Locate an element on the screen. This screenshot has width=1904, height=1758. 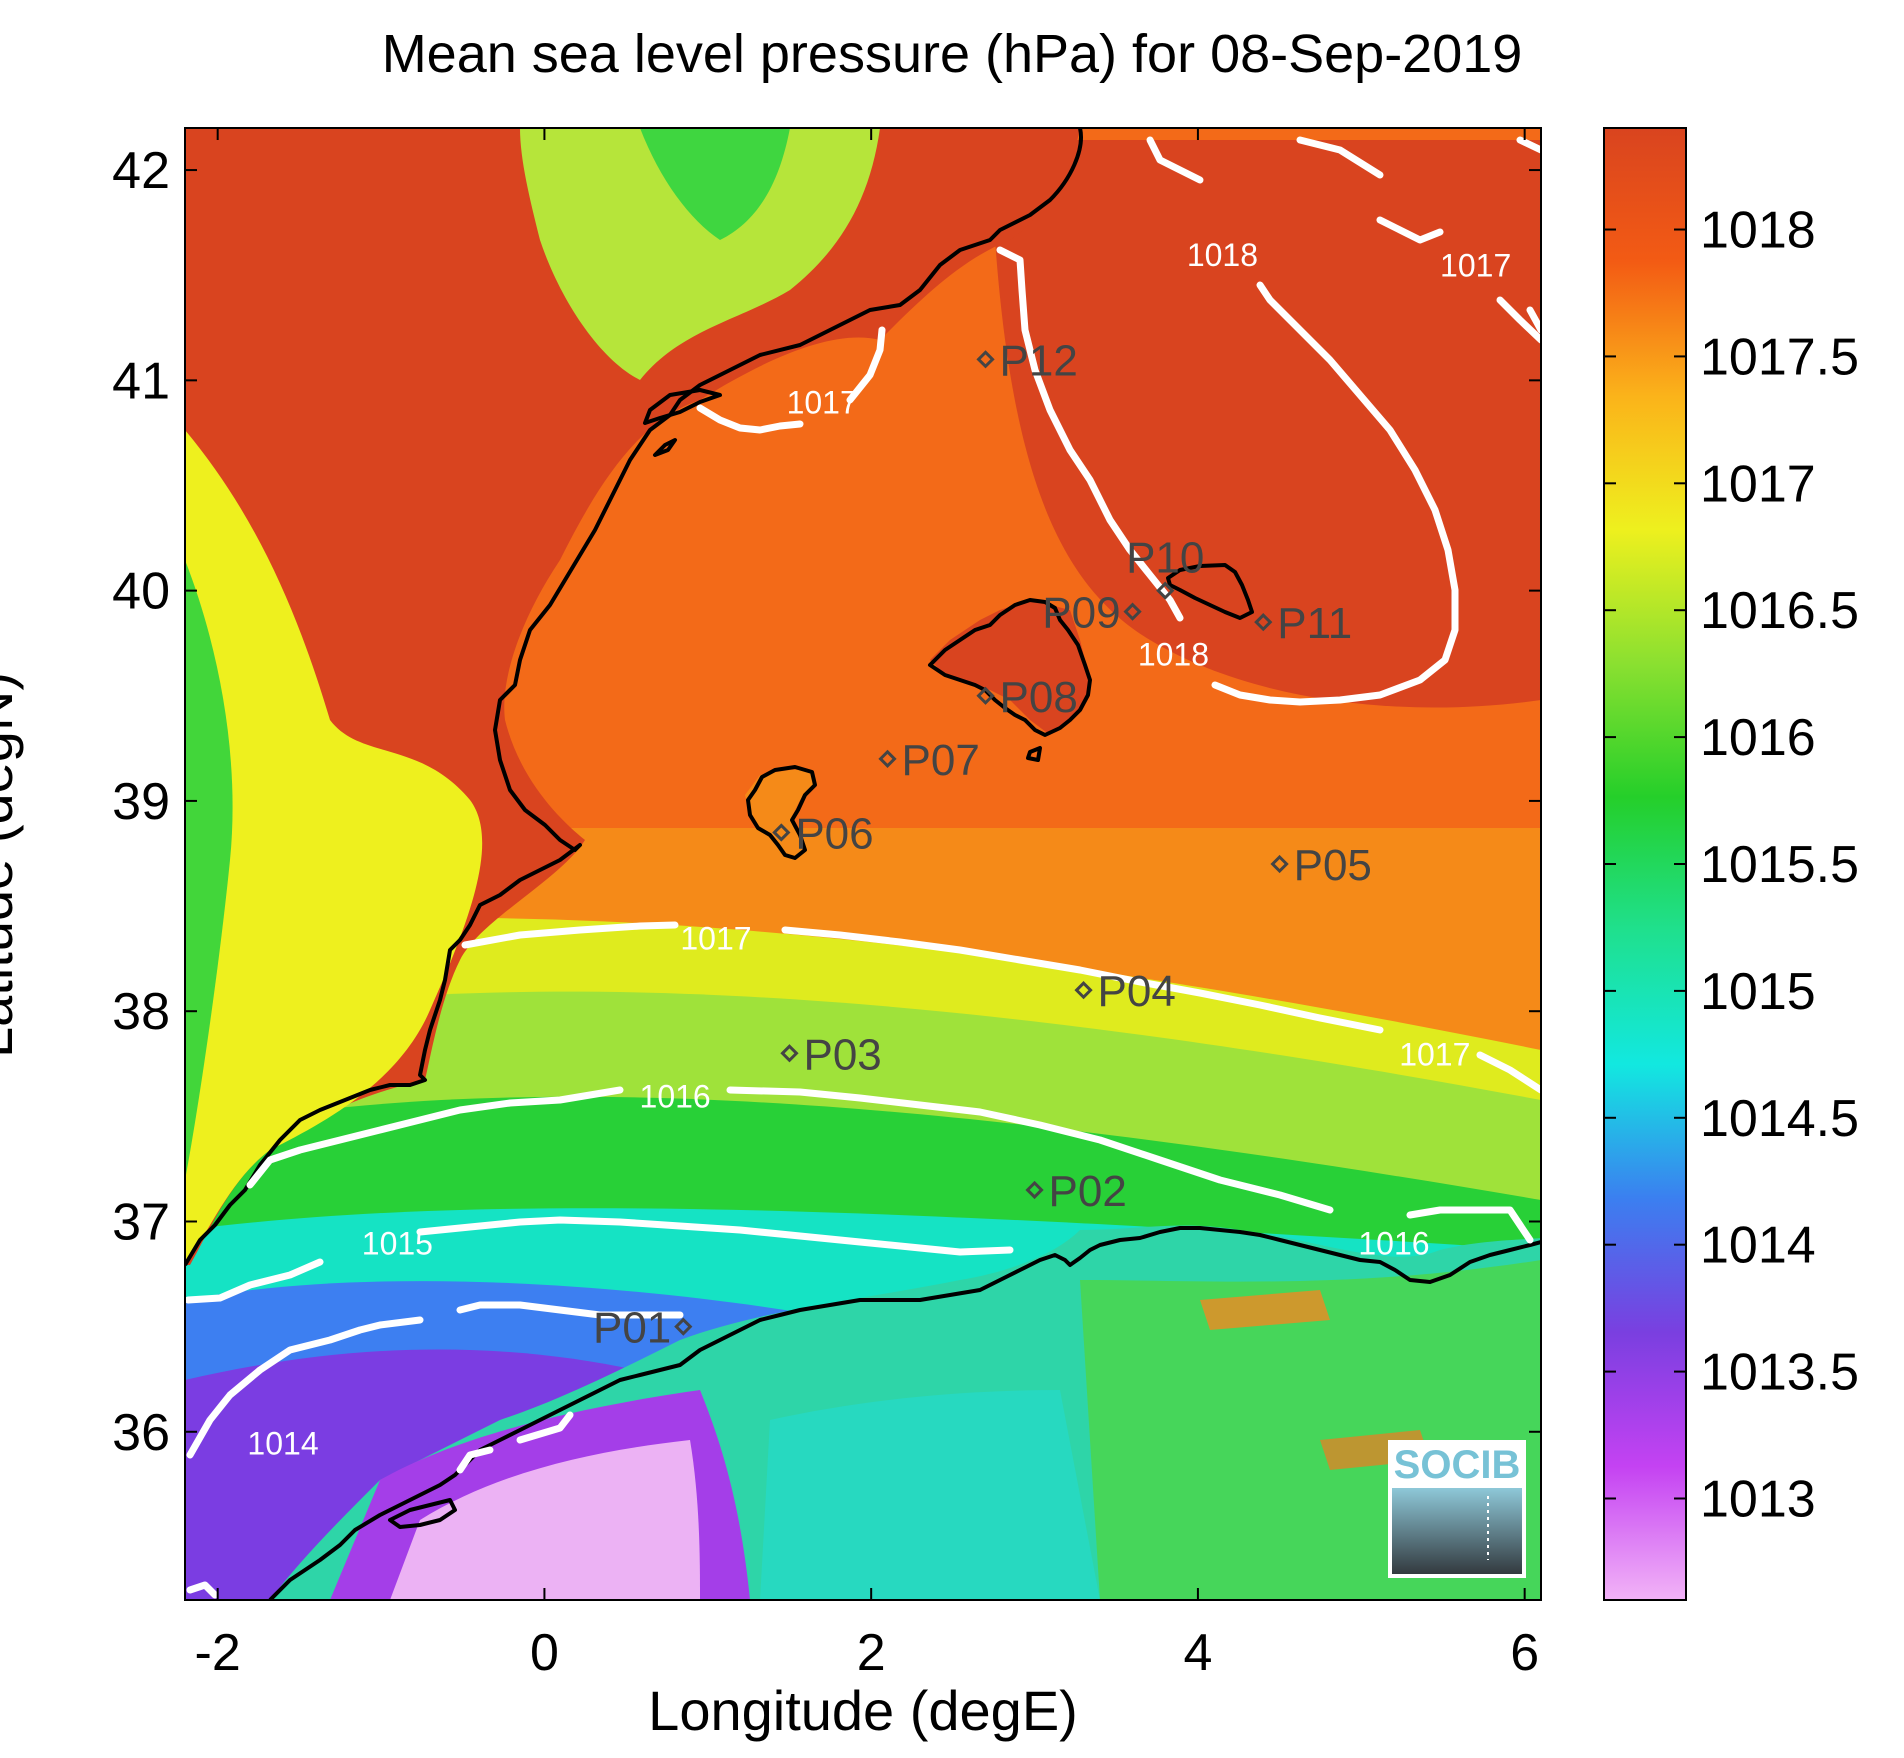
colorbar-tick-label: 1017.5 is located at coordinates (1779, 357).